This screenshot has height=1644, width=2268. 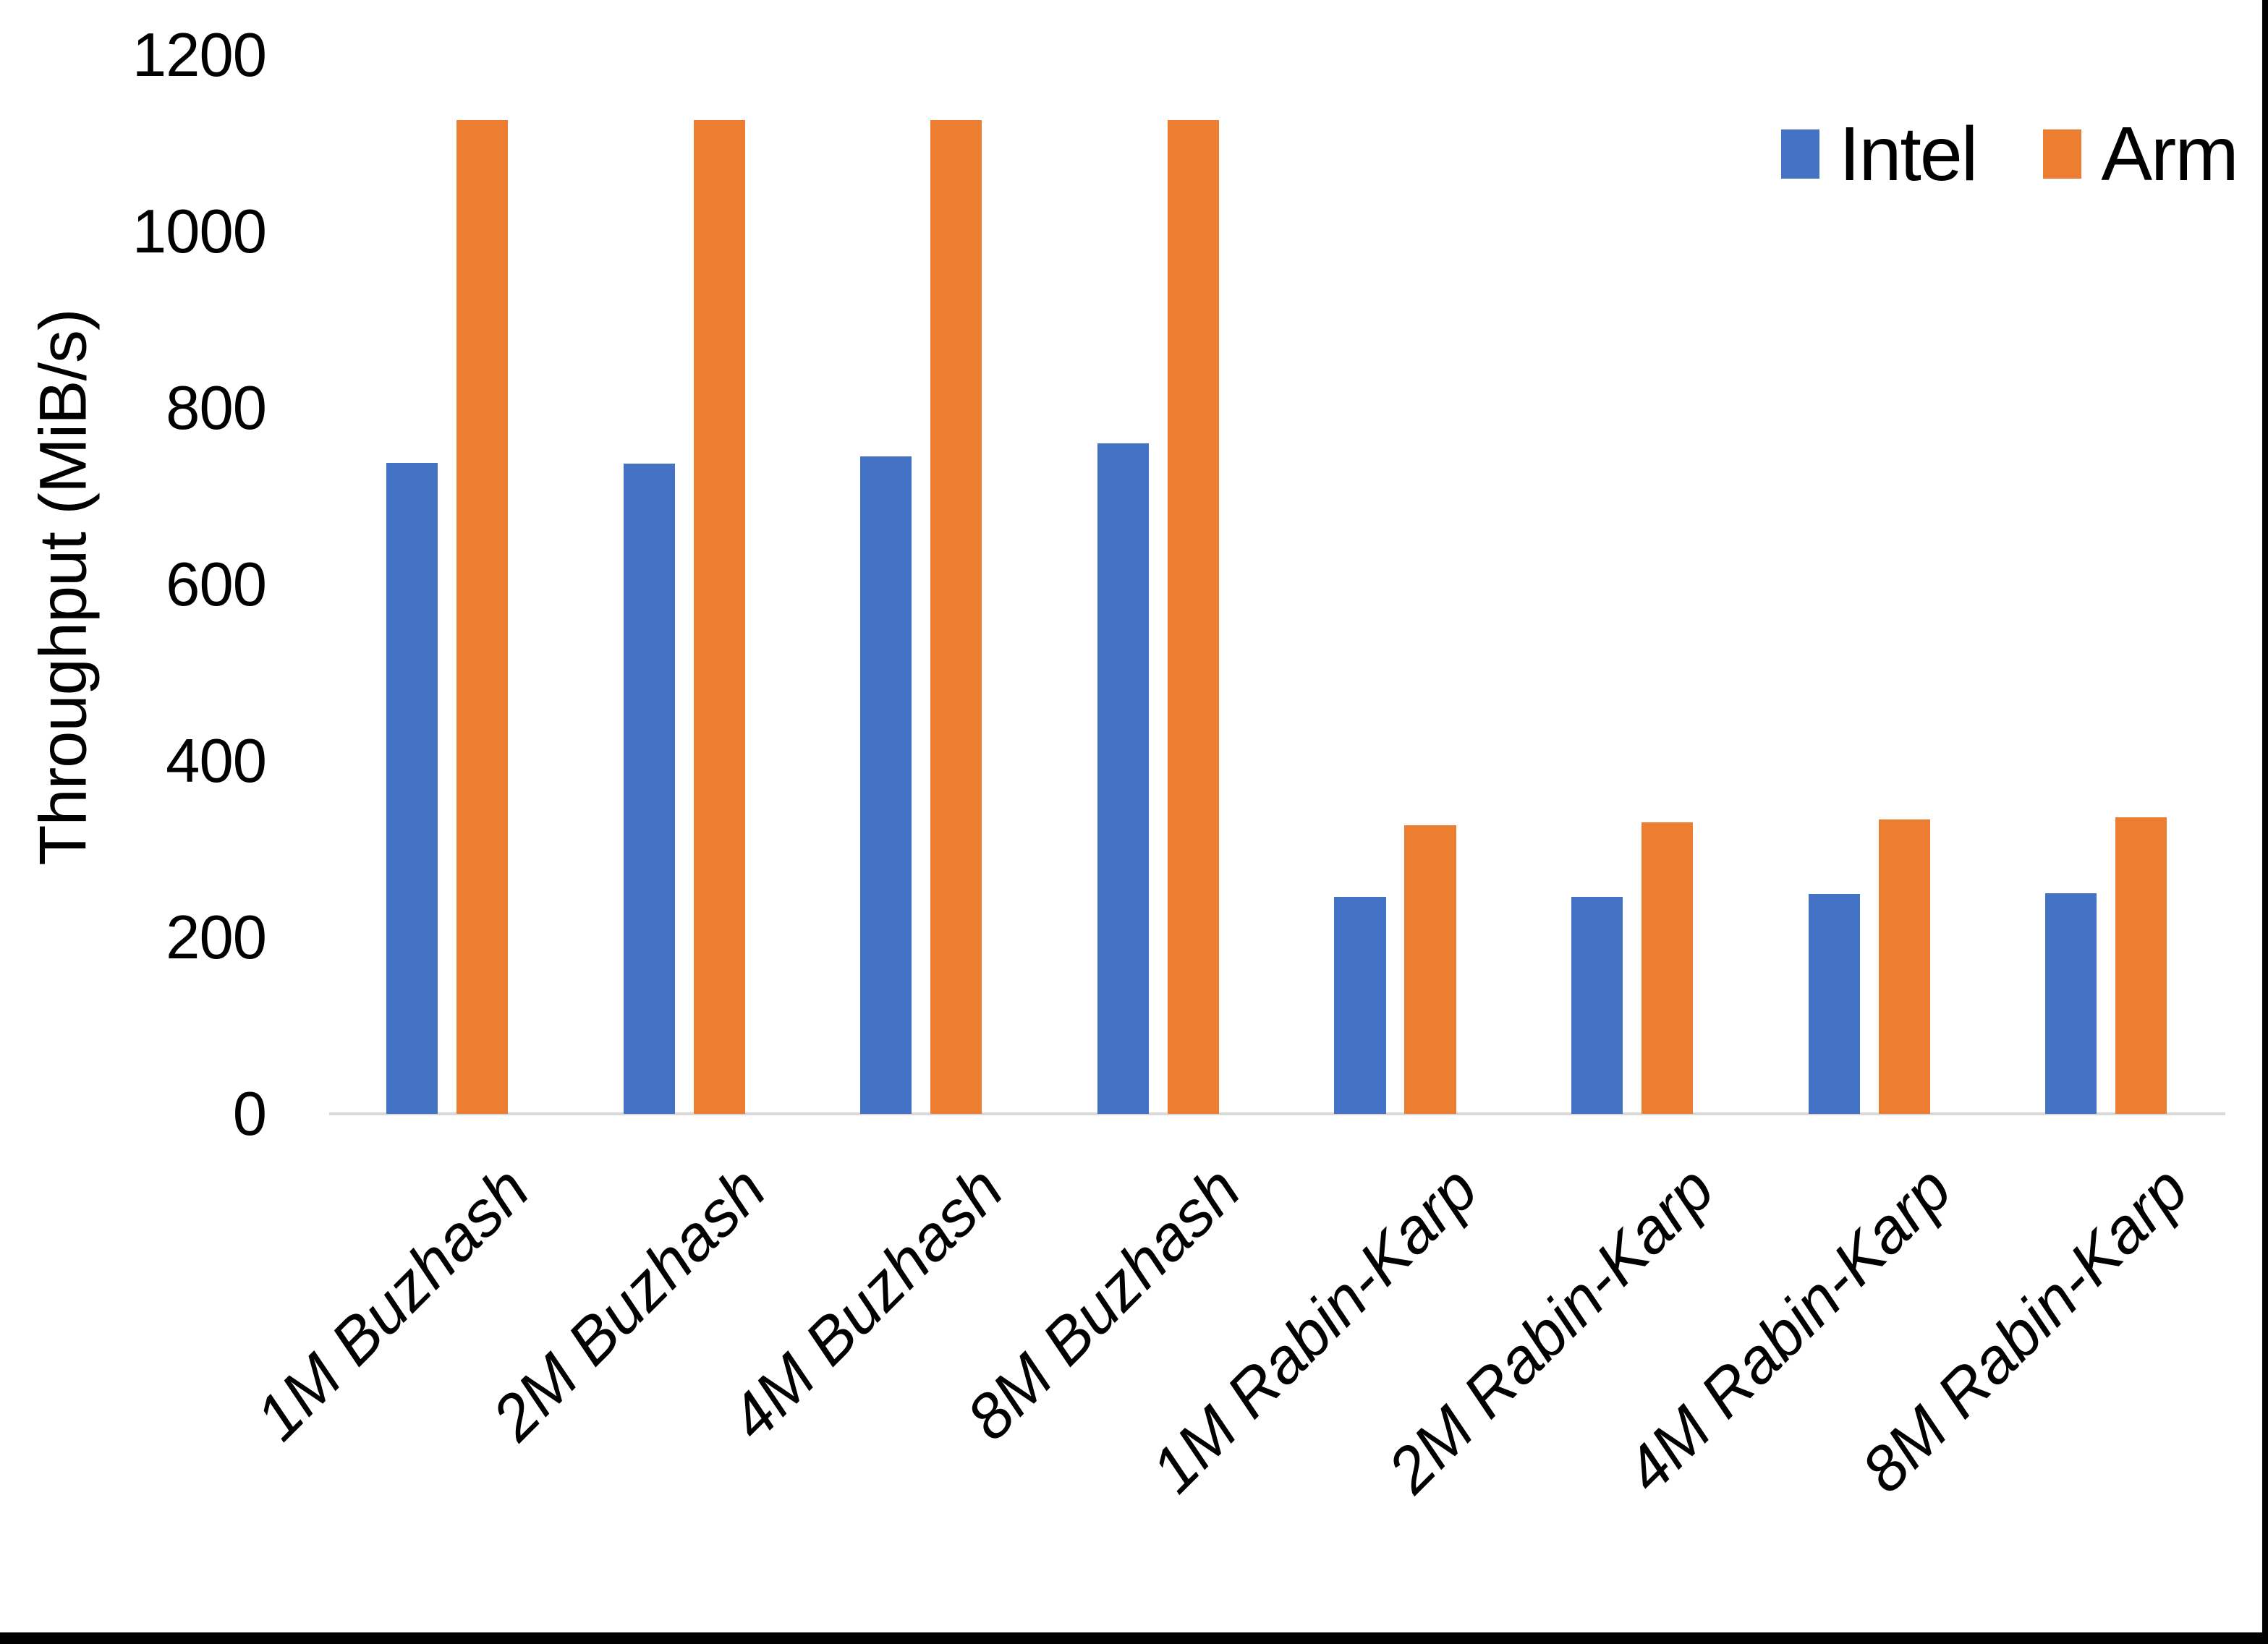 What do you see at coordinates (216, 761) in the screenshot?
I see `y-tick-label: 400` at bounding box center [216, 761].